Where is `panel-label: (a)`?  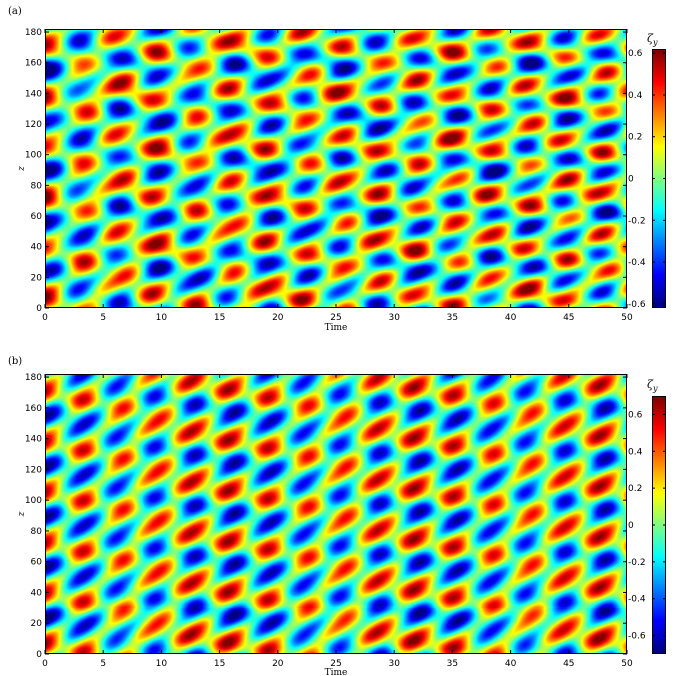
panel-label: (a) is located at coordinates (15, 11).